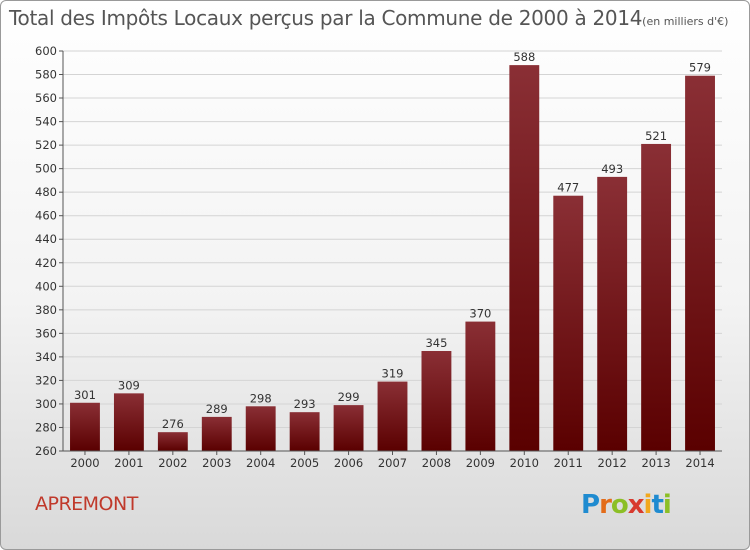  I want to click on bar-2010, so click(524, 258).